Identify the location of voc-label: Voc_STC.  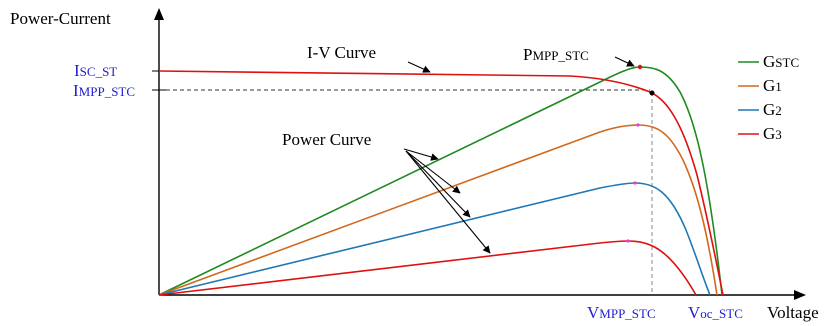
(715, 312).